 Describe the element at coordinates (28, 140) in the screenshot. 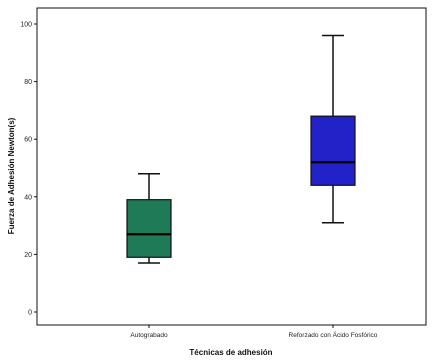

I see `y-tick-label: 60` at that location.